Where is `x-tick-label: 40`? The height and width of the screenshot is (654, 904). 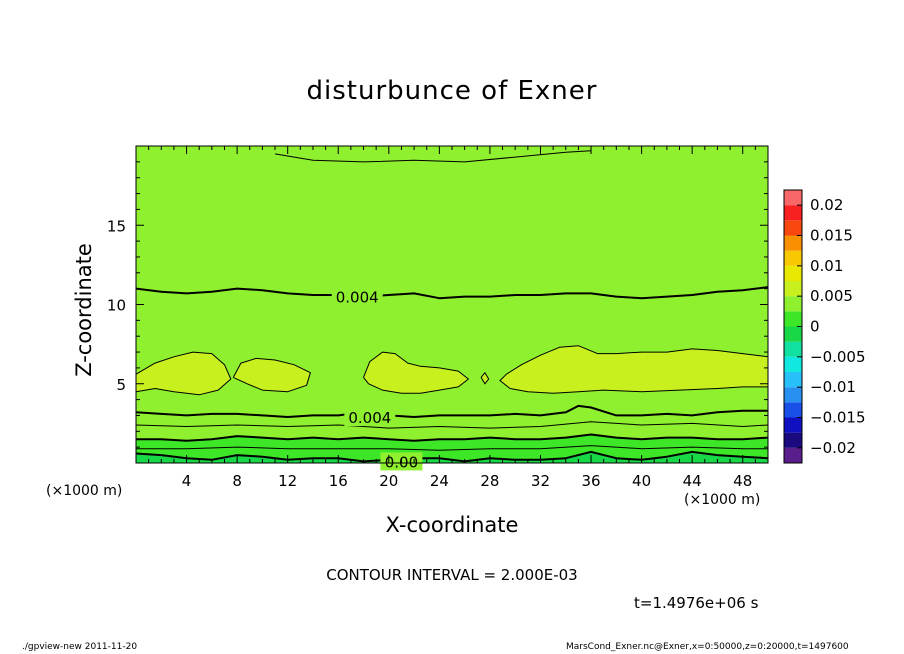
x-tick-label: 40 is located at coordinates (641, 481).